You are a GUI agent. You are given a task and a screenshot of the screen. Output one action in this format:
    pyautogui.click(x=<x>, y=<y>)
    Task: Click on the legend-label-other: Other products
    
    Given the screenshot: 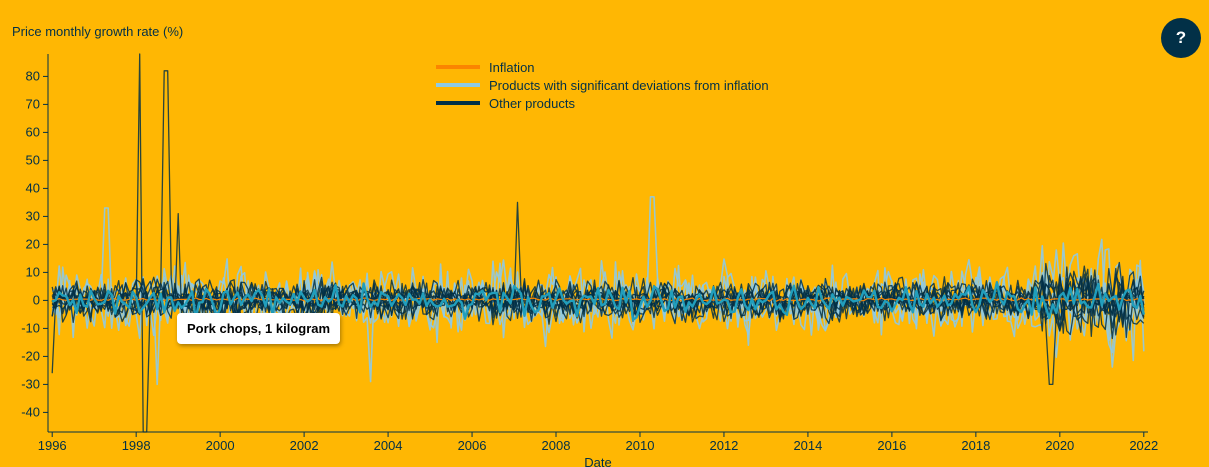 What is the action you would take?
    pyautogui.click(x=532, y=103)
    